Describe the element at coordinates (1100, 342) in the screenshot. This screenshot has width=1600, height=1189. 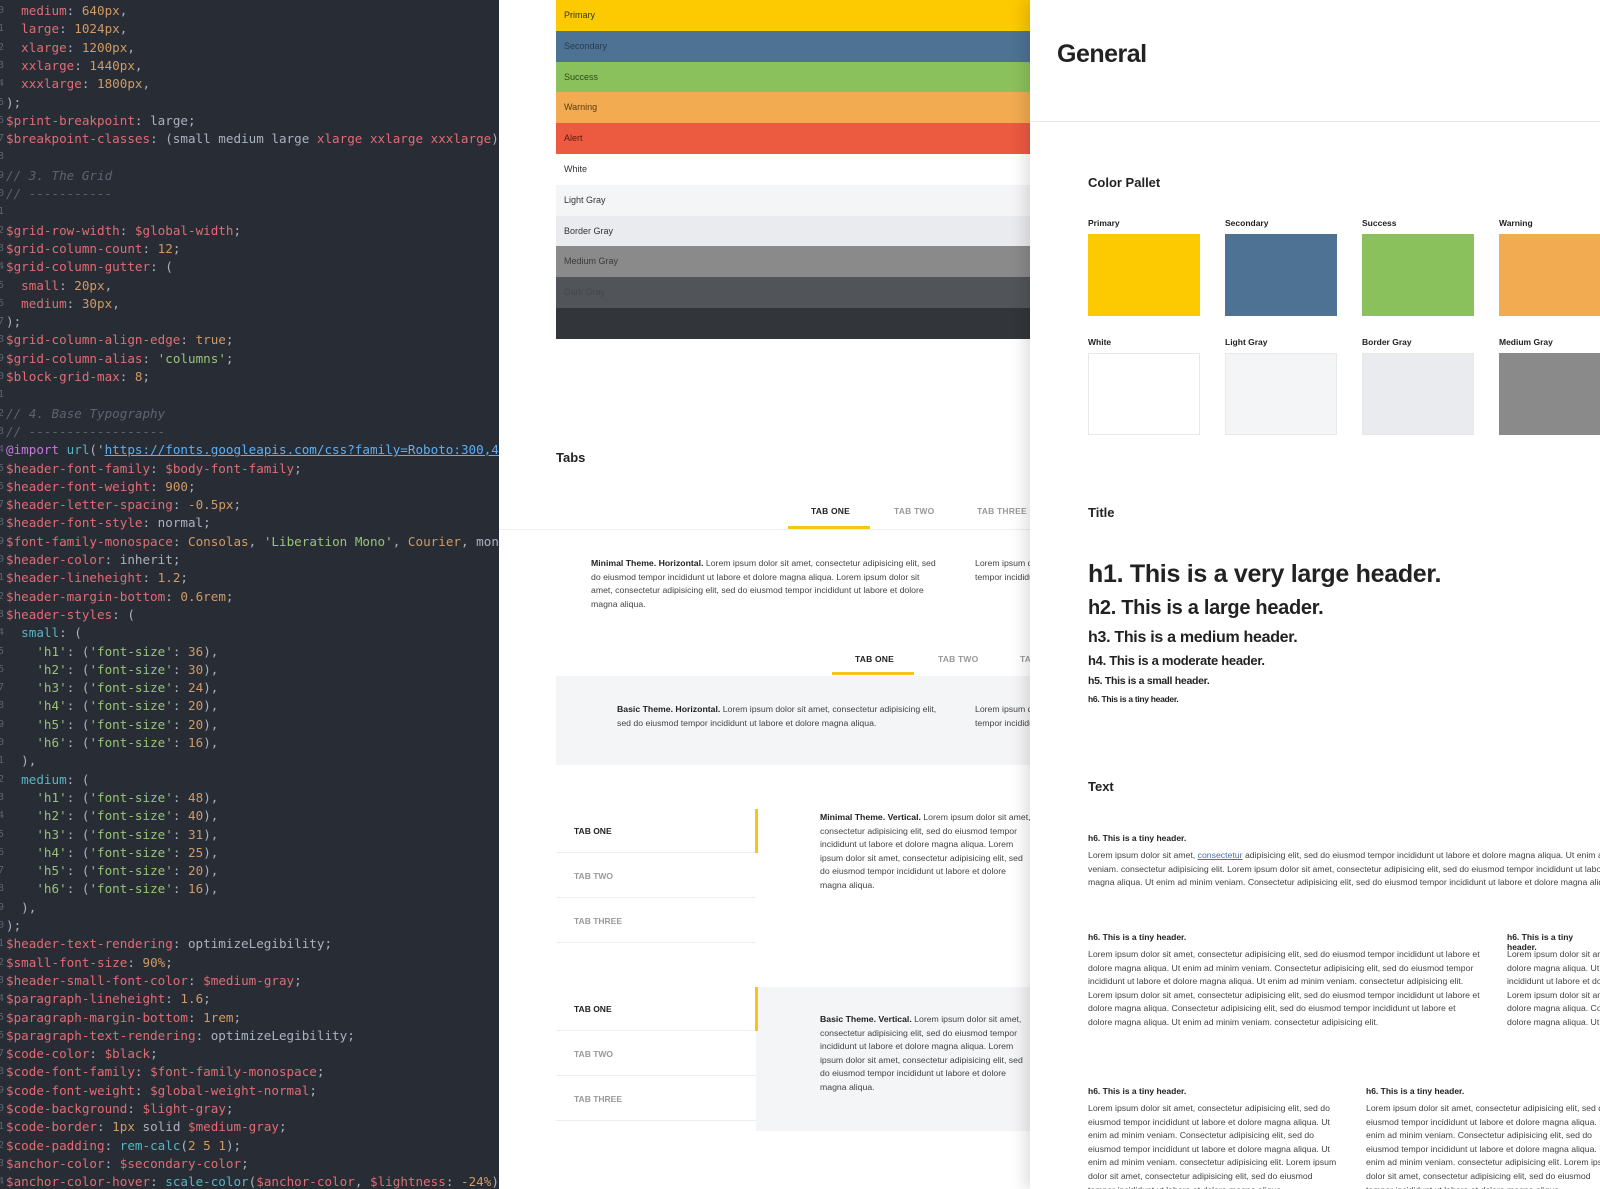
I see `swatch-label: White` at that location.